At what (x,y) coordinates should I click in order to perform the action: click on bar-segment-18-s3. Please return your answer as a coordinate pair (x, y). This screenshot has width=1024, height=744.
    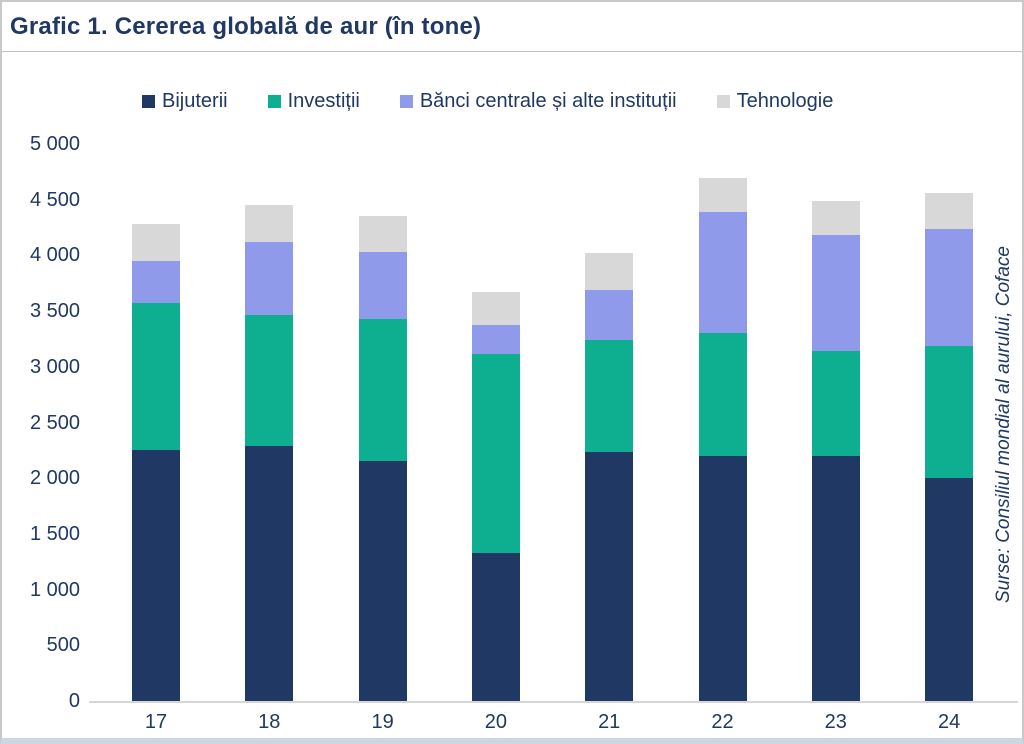
    Looking at the image, I should click on (269, 279).